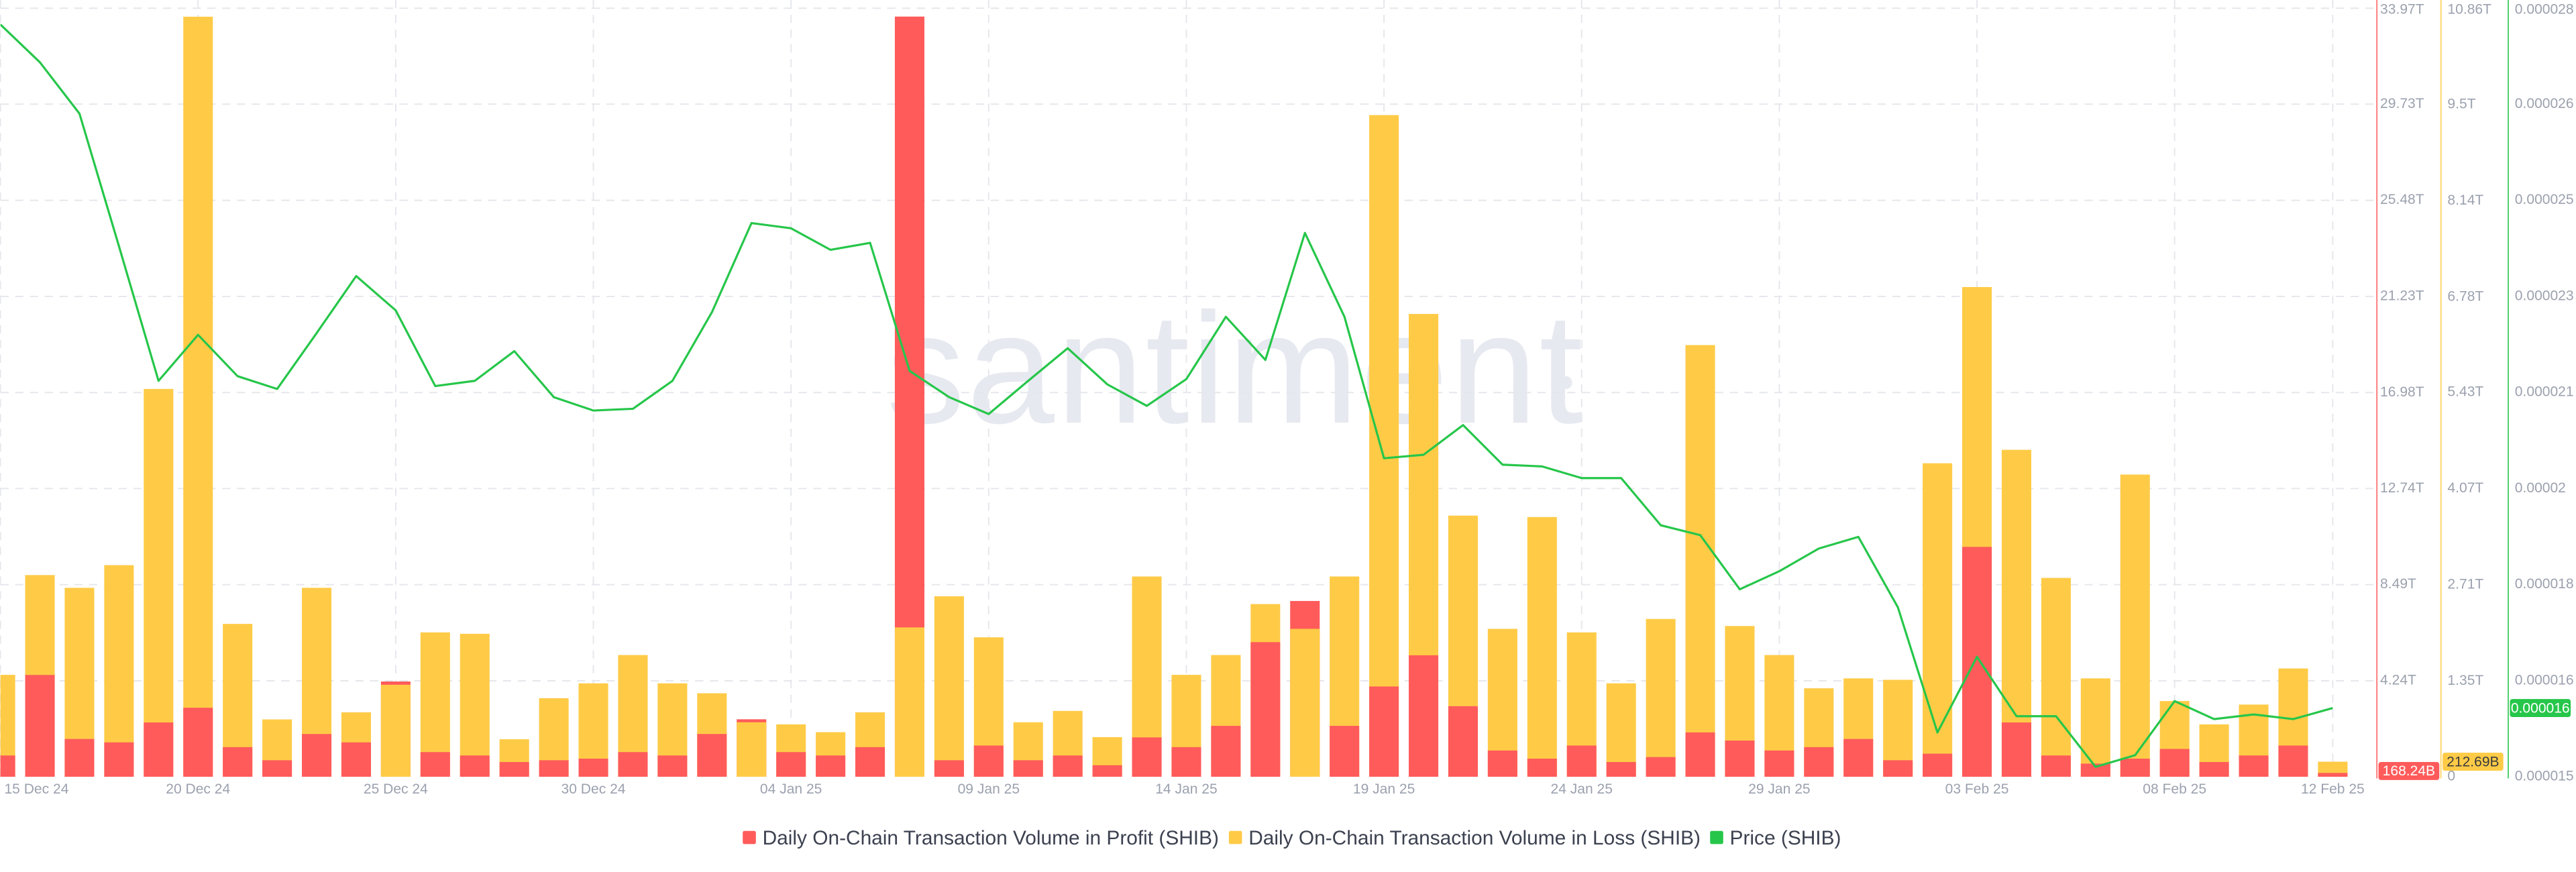 The image size is (2576, 872). What do you see at coordinates (2333, 789) in the screenshot?
I see `x-tick-label: 12 Feb 25` at bounding box center [2333, 789].